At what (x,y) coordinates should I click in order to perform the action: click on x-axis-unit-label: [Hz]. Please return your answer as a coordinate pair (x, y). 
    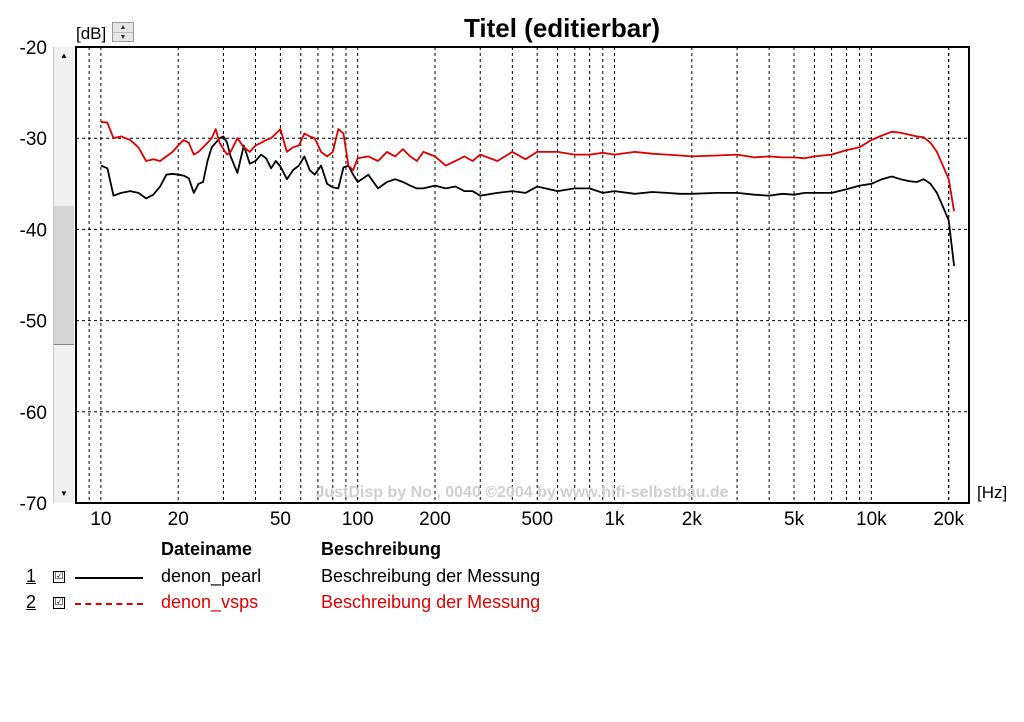
    Looking at the image, I should click on (992, 492).